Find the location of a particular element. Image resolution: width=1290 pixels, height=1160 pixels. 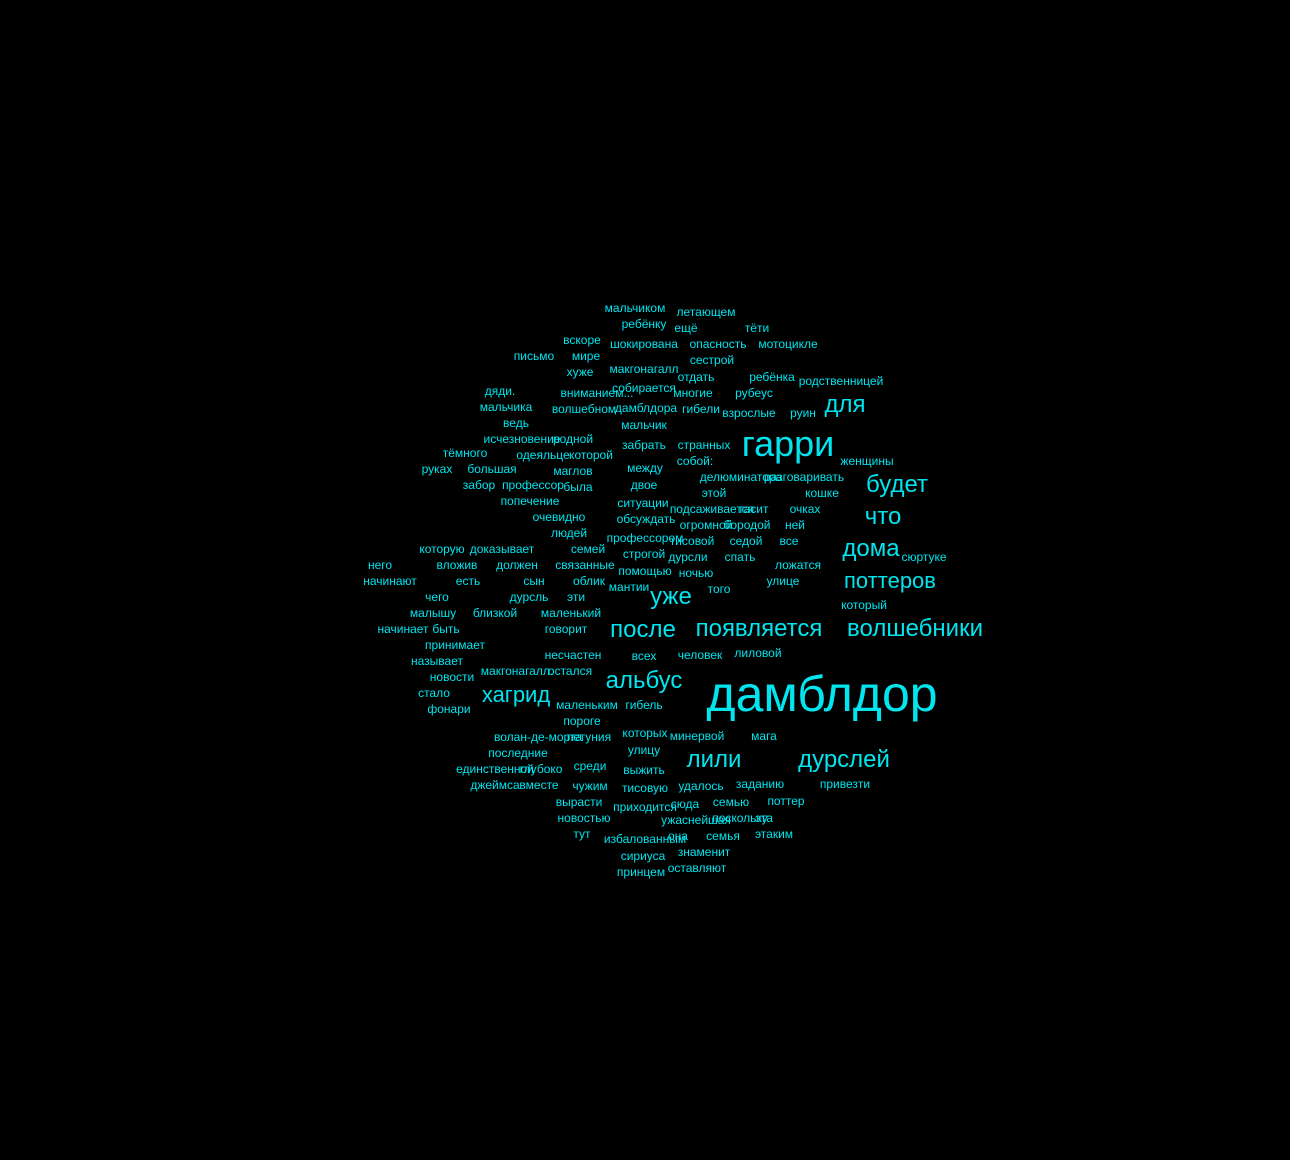

word: ложатся is located at coordinates (798, 565).